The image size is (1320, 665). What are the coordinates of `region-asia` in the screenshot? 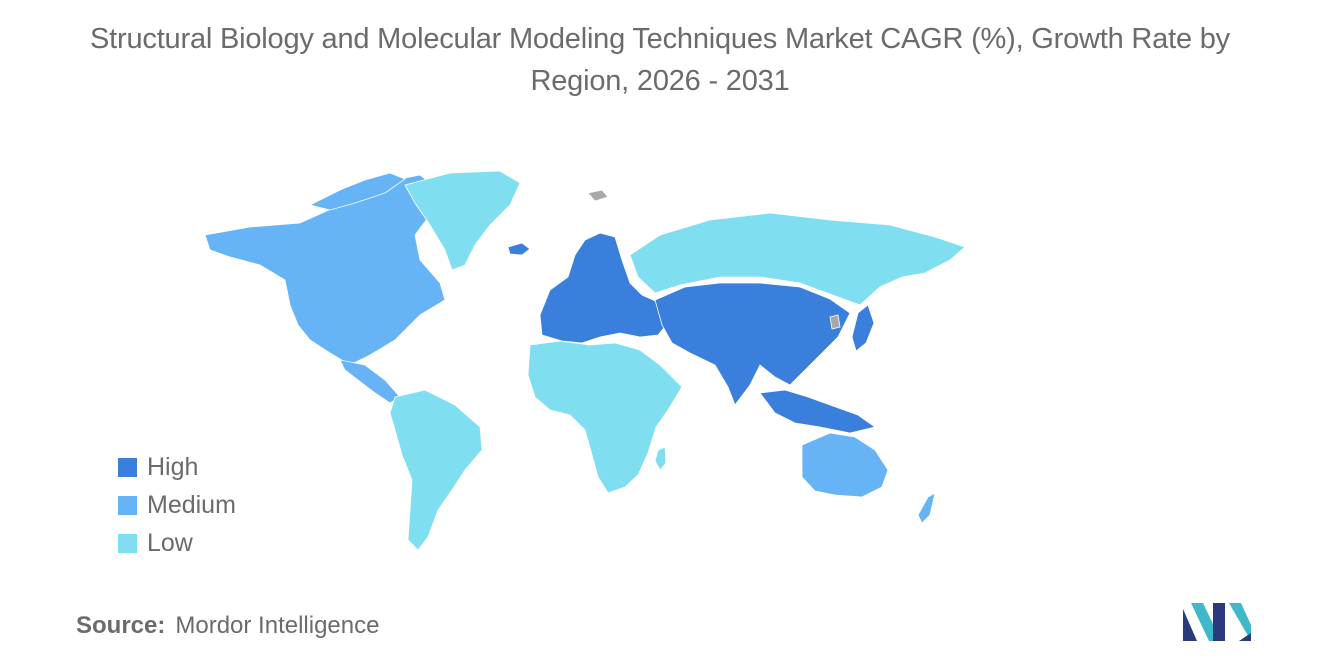 It's located at (752, 344).